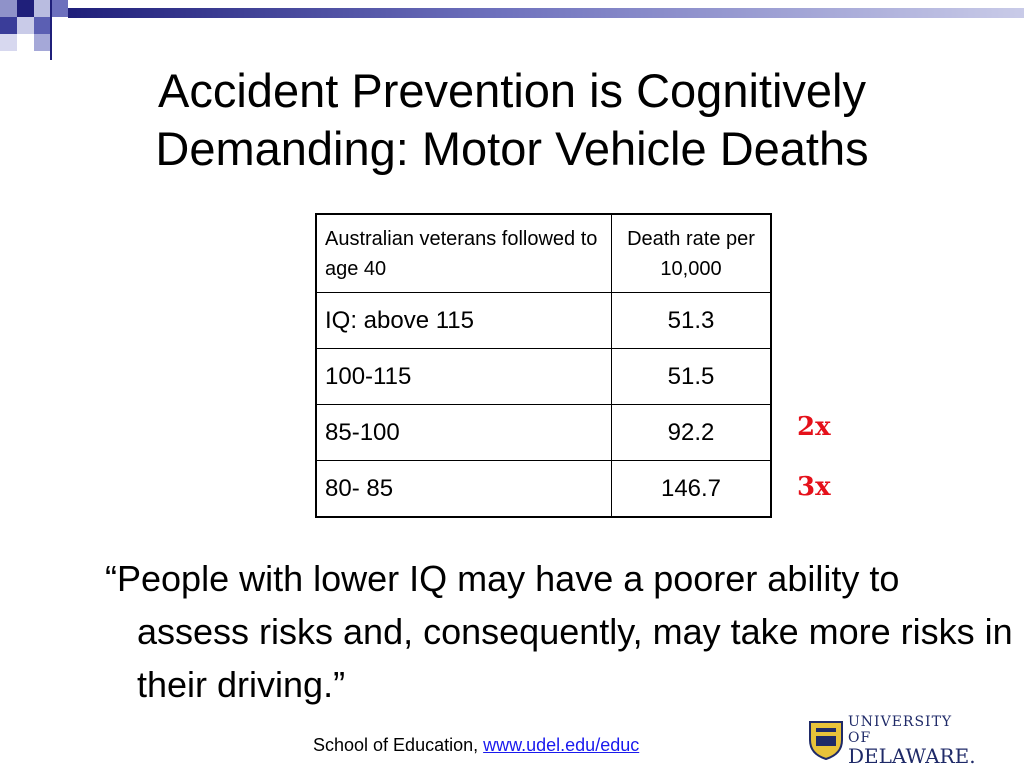 The height and width of the screenshot is (768, 1024). Describe the element at coordinates (814, 487) in the screenshot. I see `multiplier-3x: 3x` at that location.